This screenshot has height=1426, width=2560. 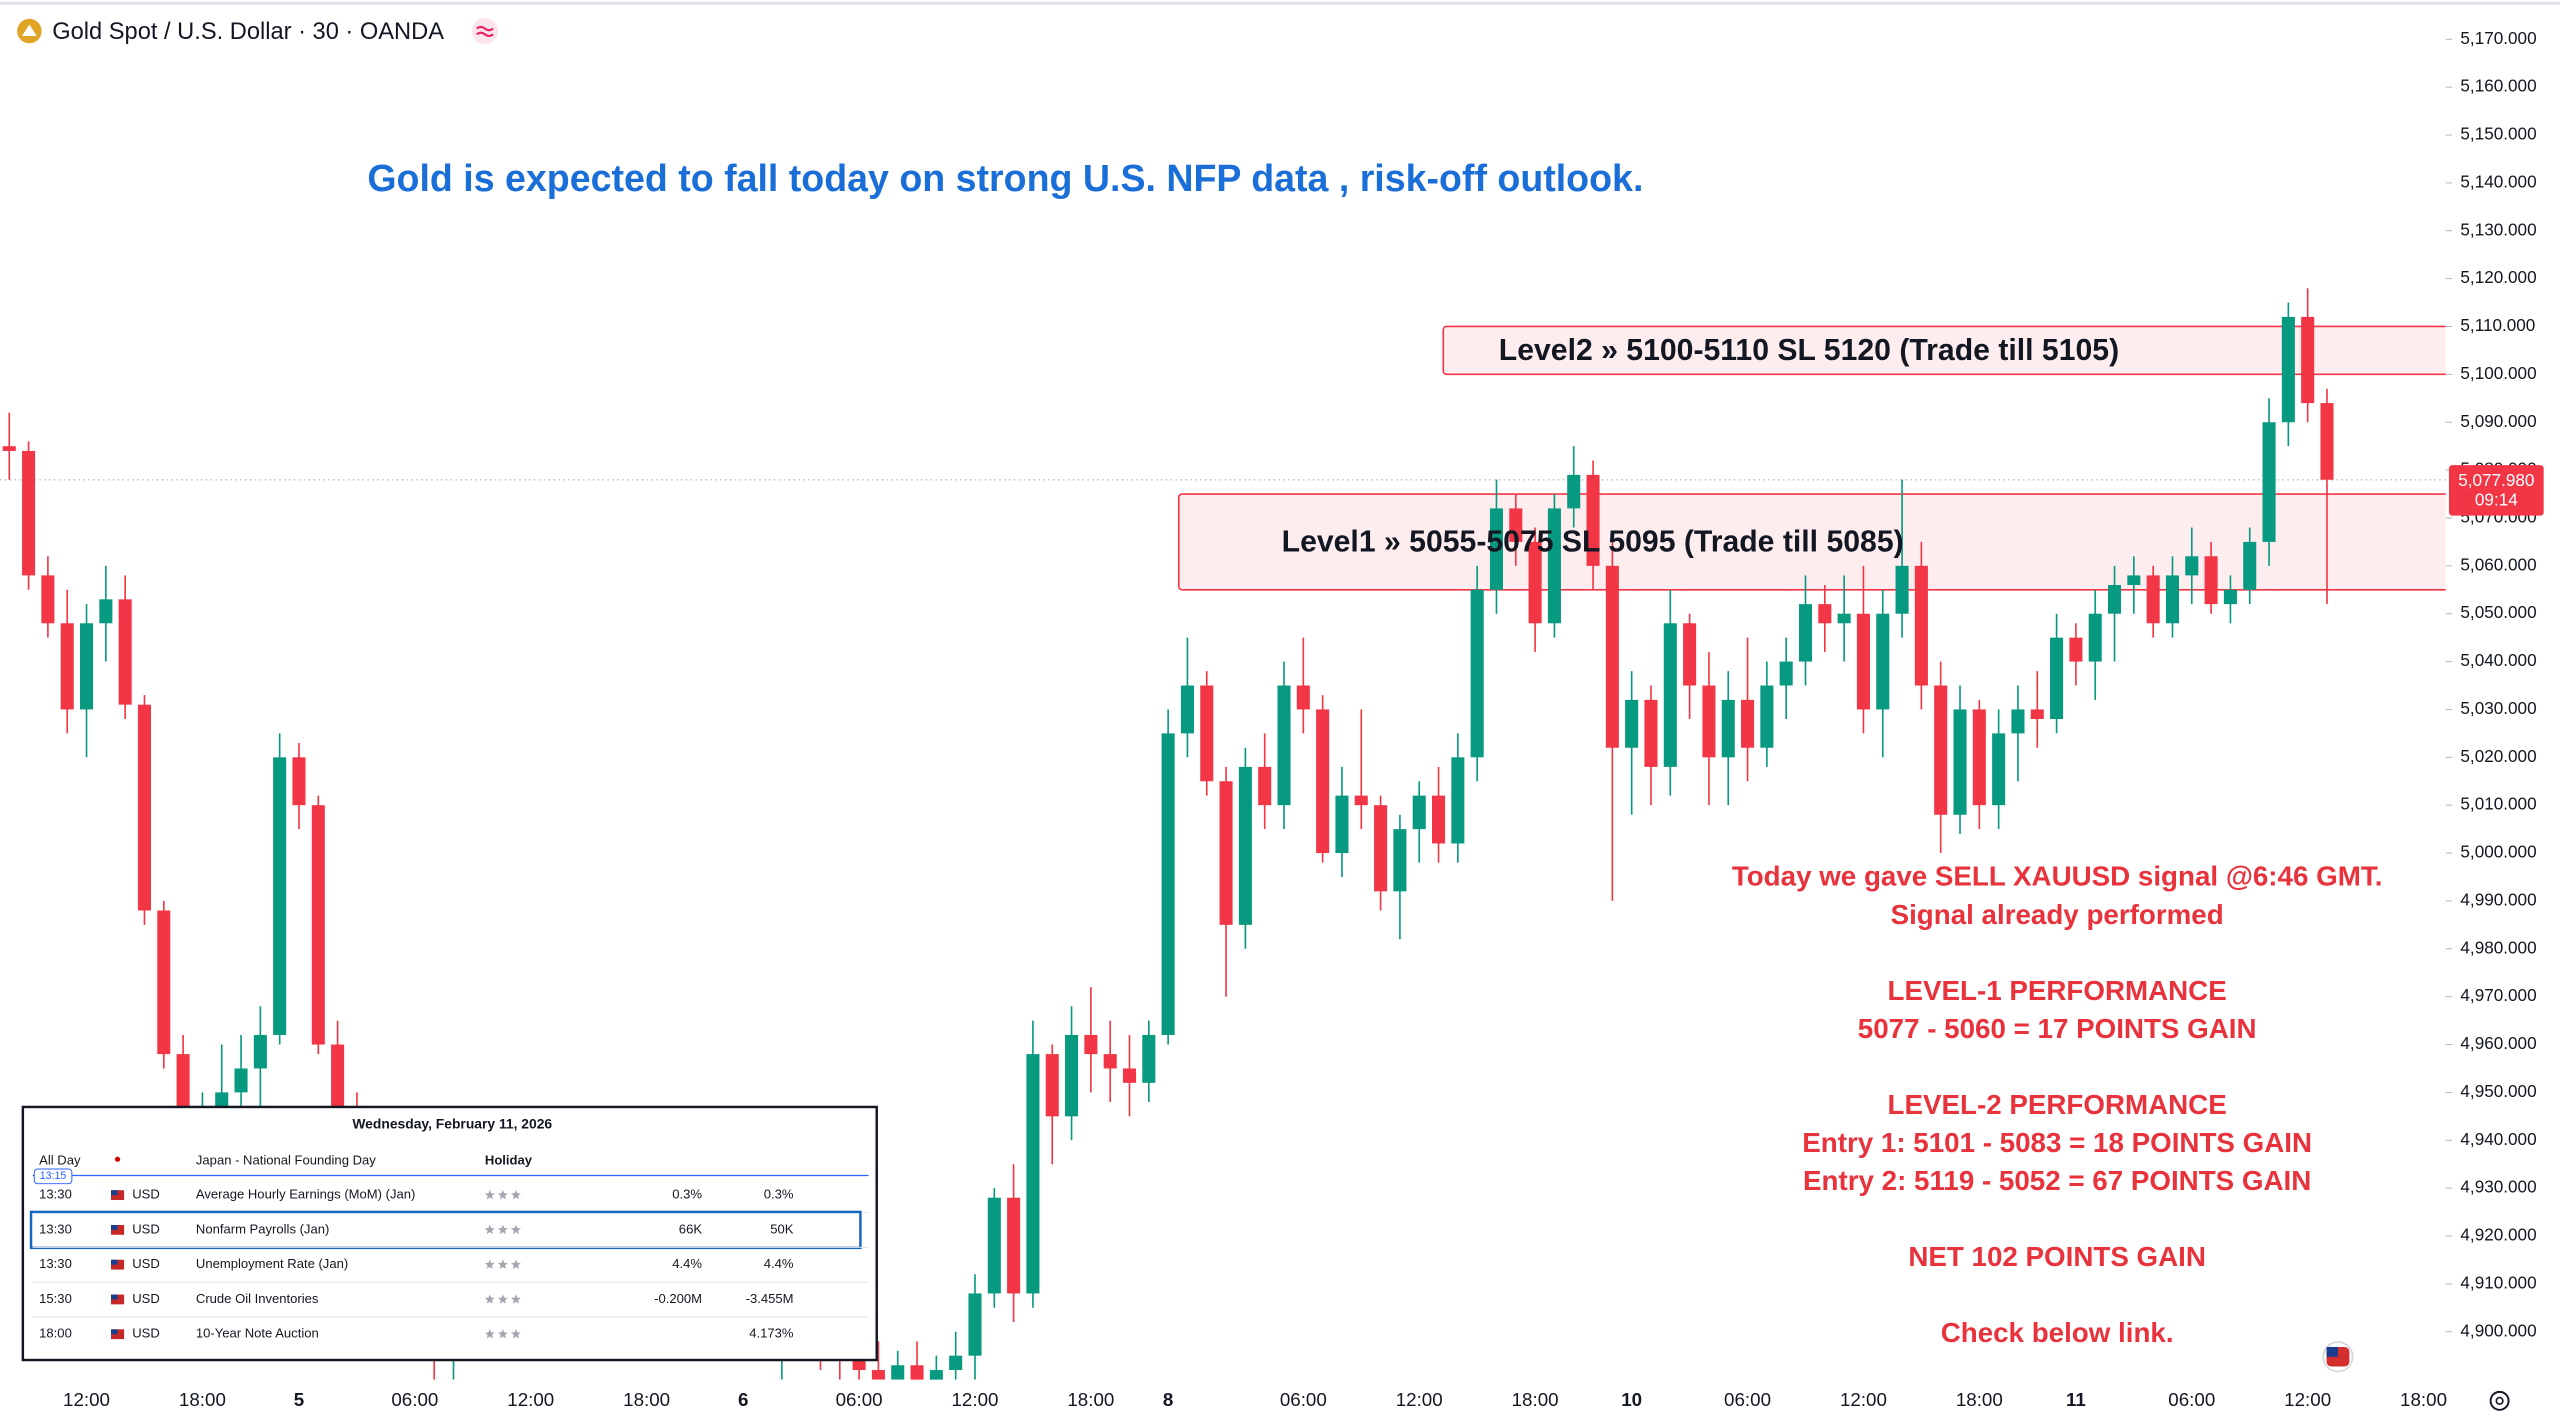 What do you see at coordinates (2057, 914) in the screenshot?
I see `performance-note: Signal already performed` at bounding box center [2057, 914].